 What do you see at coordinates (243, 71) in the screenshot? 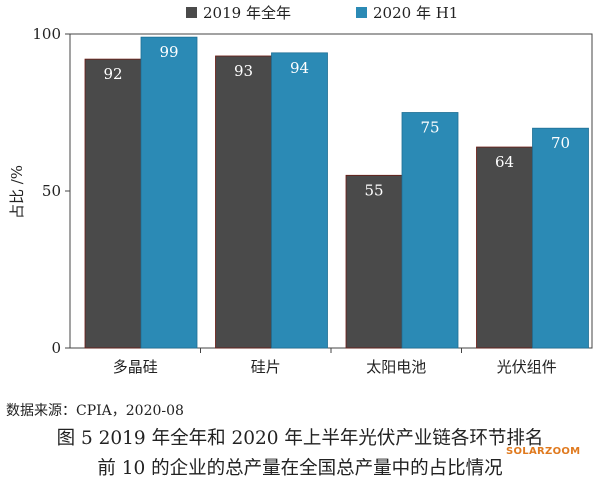
I see `bar-value-label: 93` at bounding box center [243, 71].